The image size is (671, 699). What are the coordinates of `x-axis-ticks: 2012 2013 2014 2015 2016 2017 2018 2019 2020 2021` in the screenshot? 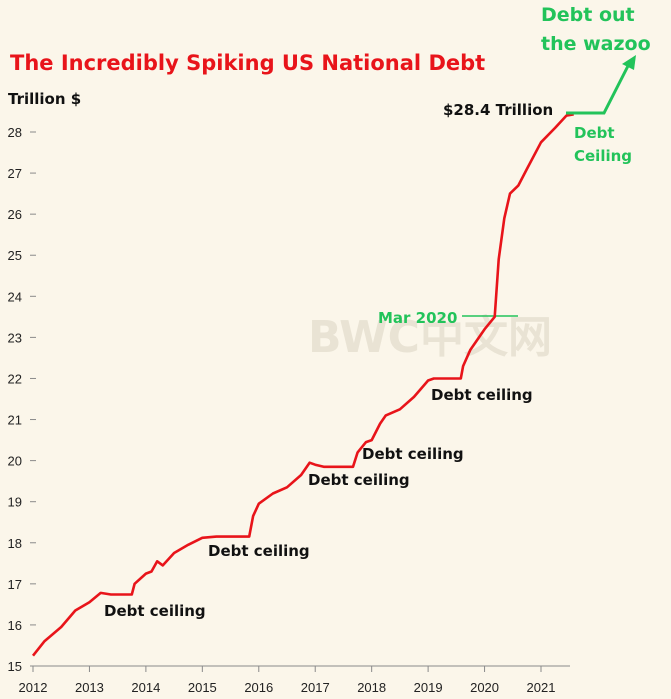 It's located at (287, 680).